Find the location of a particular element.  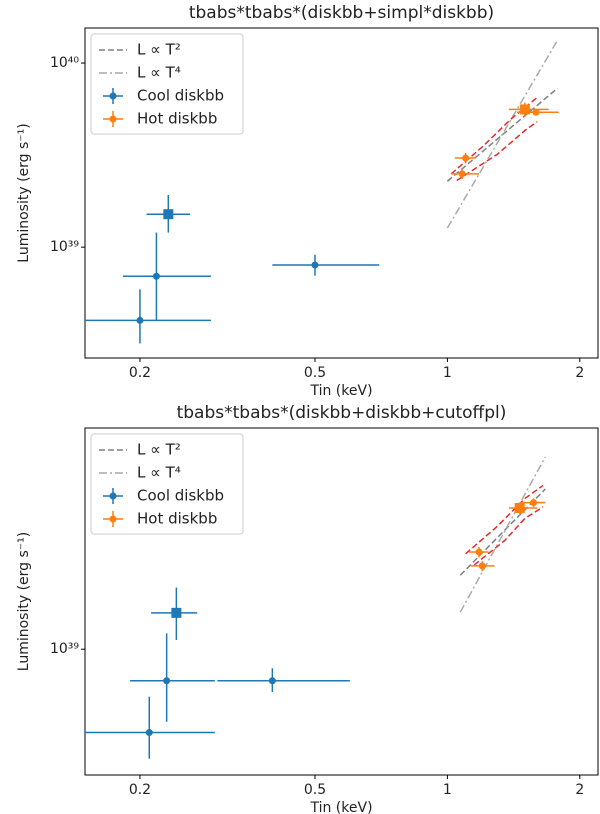

chart-title: tbabs*tbabs*(diskbb+diskbb+cutoffpl) is located at coordinates (342, 413).